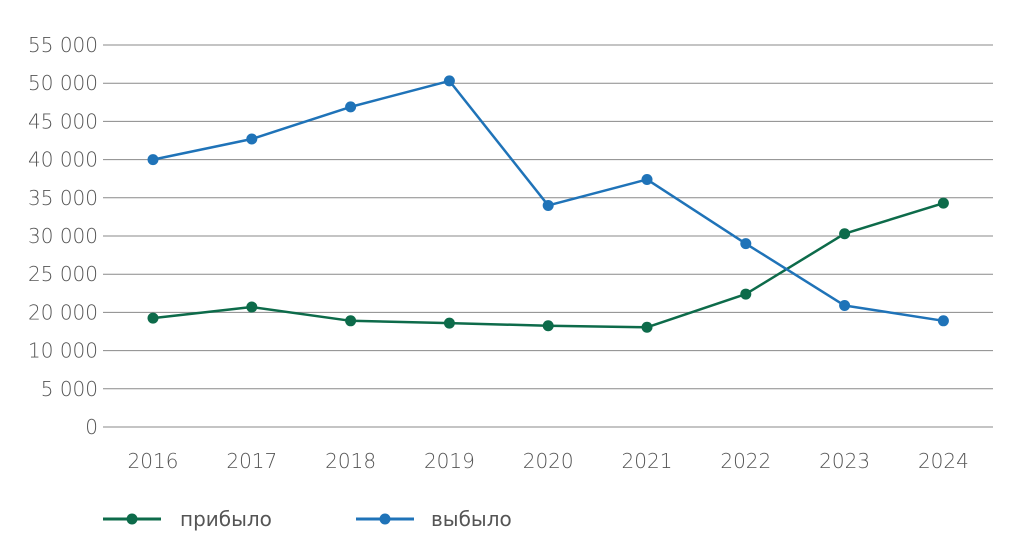 The image size is (1024, 554). Describe the element at coordinates (471, 519) in the screenshot. I see `legend-label-departures: выбыло` at that location.